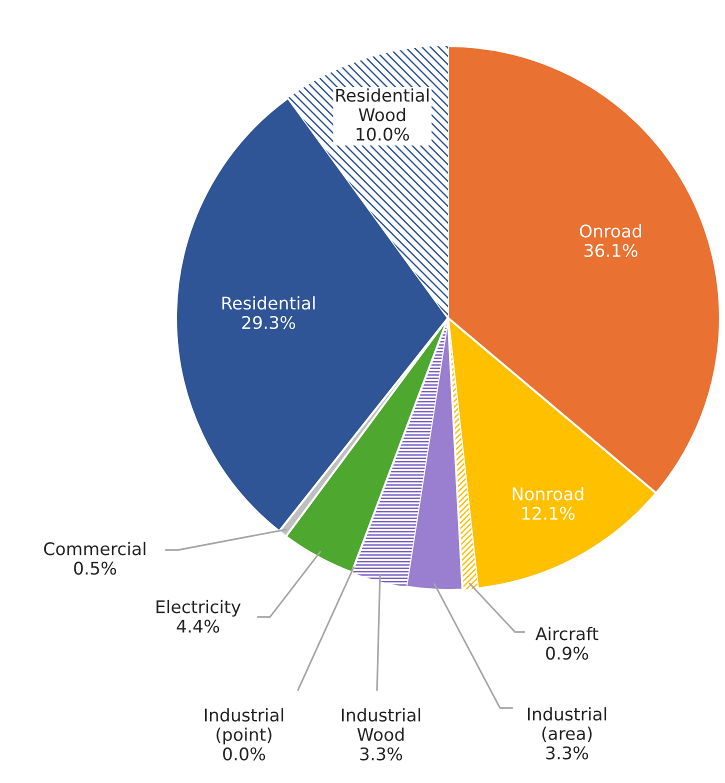 The image size is (725, 783). What do you see at coordinates (566, 633) in the screenshot?
I see `slice-label: Aircraft` at bounding box center [566, 633].